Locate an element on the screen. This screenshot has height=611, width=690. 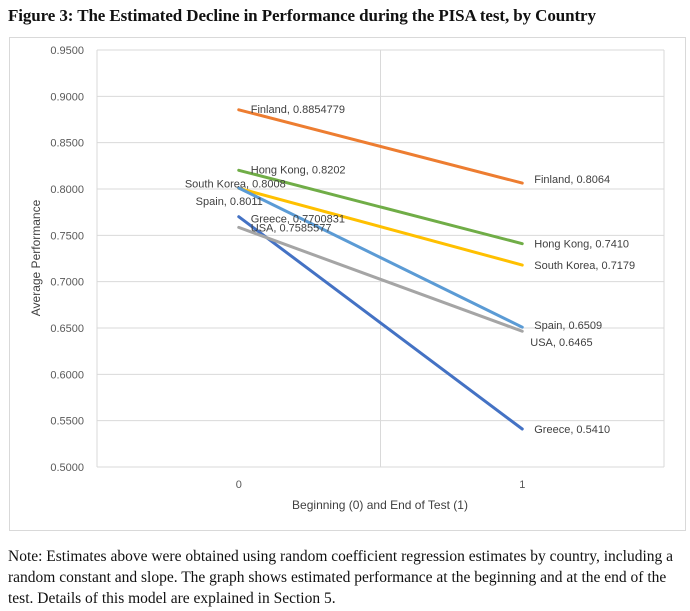
data-label-end-south-korea: South Korea, 0.7179 is located at coordinates (584, 266).